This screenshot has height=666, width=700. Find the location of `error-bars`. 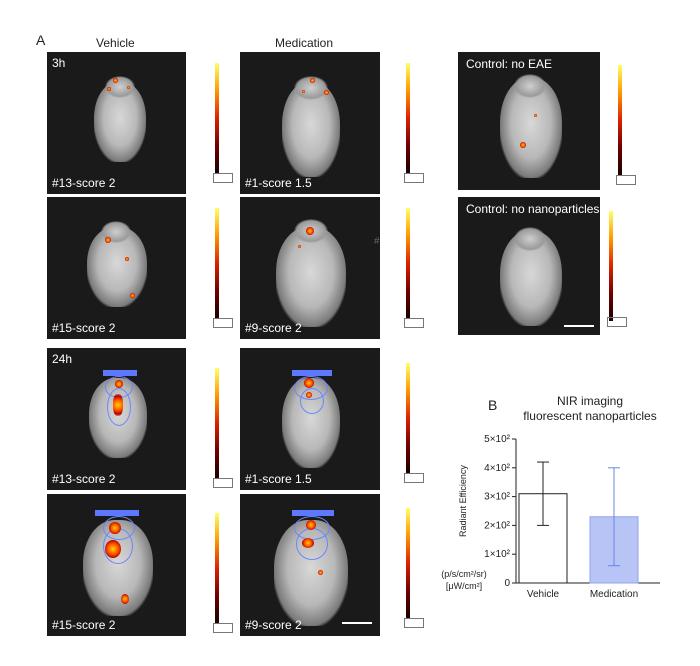

error-bars is located at coordinates (578, 514).